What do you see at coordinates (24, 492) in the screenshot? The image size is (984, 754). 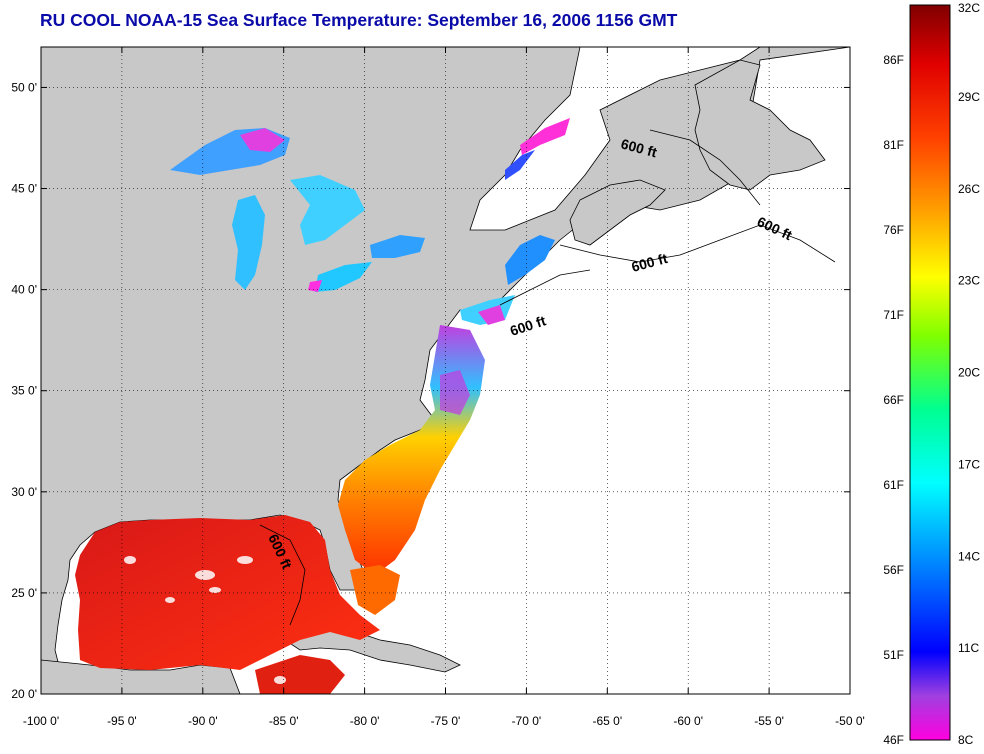 I see `lat-tick-label: 30 0'` at bounding box center [24, 492].